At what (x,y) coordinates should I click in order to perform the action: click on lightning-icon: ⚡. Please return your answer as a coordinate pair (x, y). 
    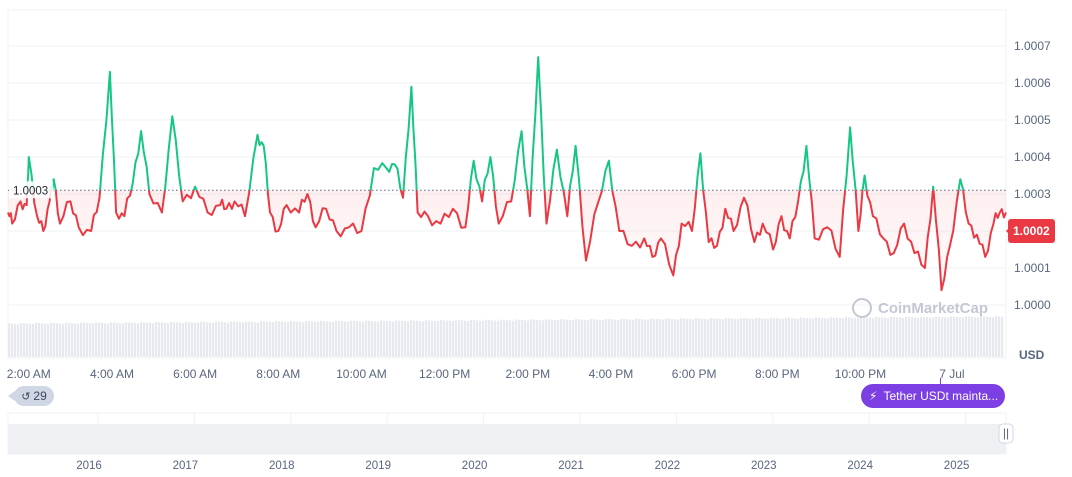
    Looking at the image, I should click on (873, 396).